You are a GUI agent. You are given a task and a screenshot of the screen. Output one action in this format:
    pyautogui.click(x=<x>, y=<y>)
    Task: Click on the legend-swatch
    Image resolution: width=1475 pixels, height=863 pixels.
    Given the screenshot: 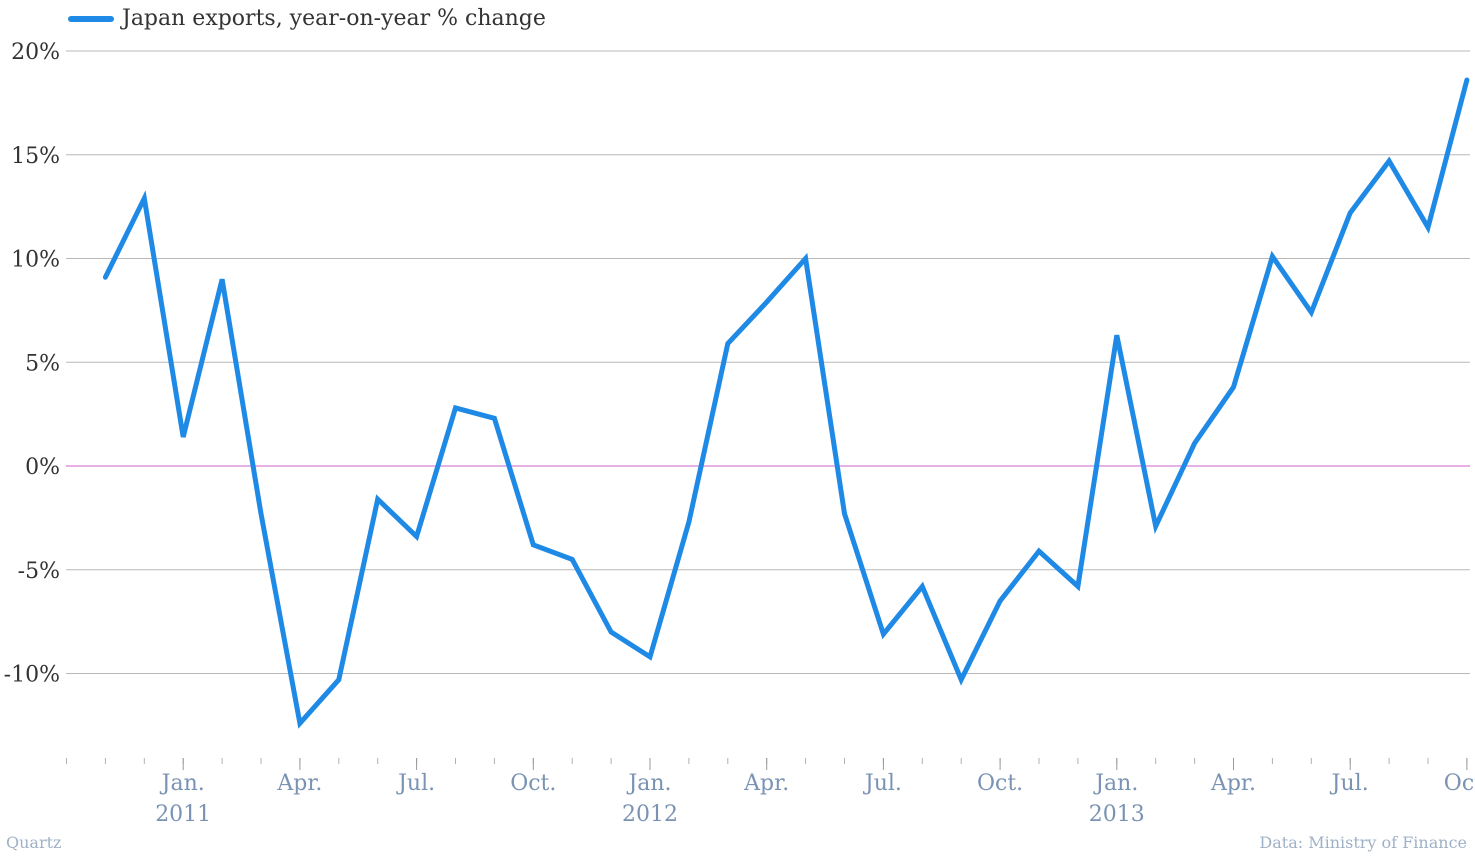 What is the action you would take?
    pyautogui.click(x=91, y=18)
    